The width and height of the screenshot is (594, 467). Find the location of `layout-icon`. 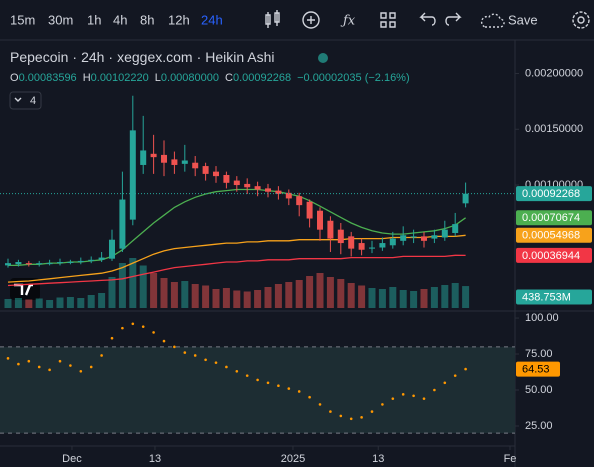

layout-icon is located at coordinates (388, 20).